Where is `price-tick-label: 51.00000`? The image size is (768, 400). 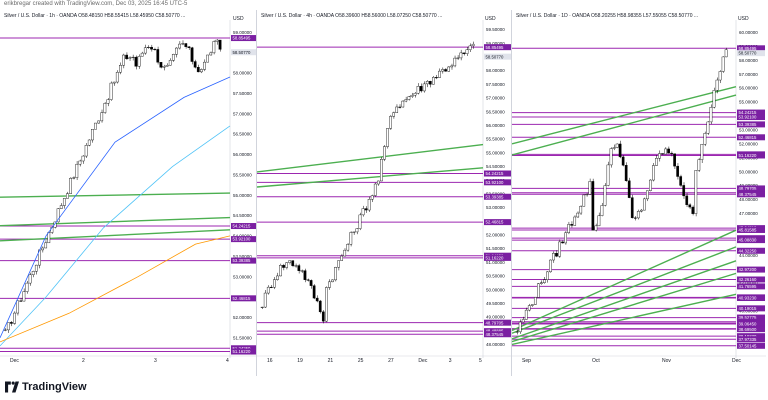 price-tick-label: 51.00000 is located at coordinates (495, 262).